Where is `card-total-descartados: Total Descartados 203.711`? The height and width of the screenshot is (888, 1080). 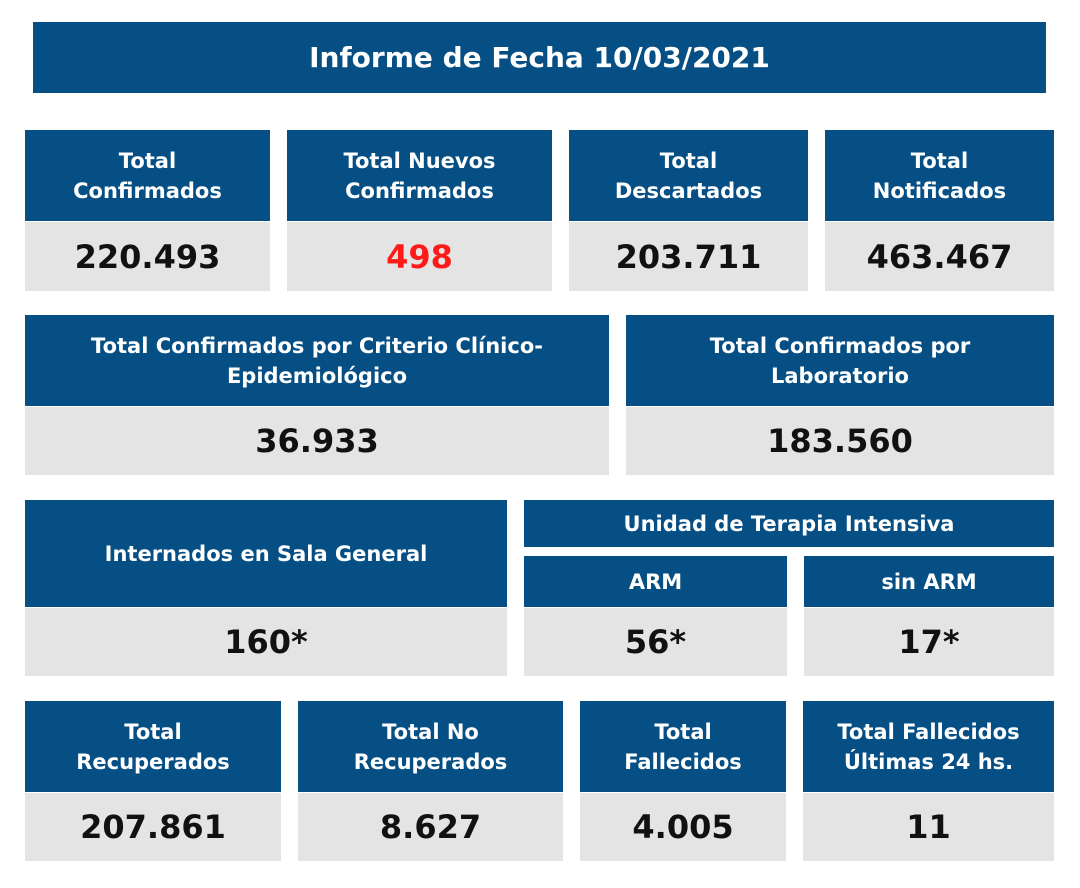
card-total-descartados: Total Descartados 203.711 is located at coordinates (688, 210).